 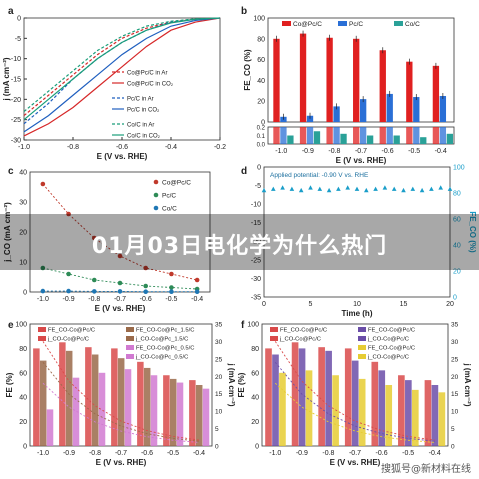 What do you see at coordinates (23, 398) in the screenshot?
I see `y-tick-label: 40` at bounding box center [23, 398].